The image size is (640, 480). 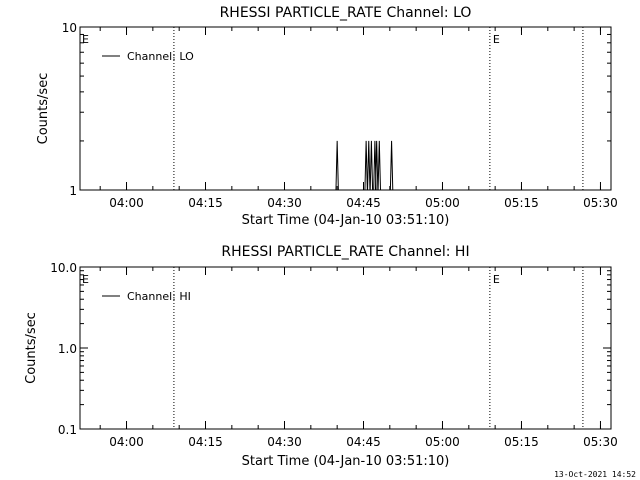 I want to click on panel-2-x-tick-label: 05:15, so click(x=521, y=442).